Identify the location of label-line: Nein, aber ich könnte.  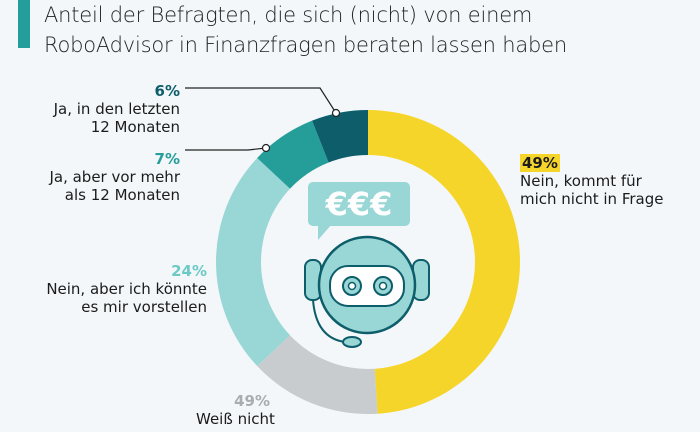
(126, 289).